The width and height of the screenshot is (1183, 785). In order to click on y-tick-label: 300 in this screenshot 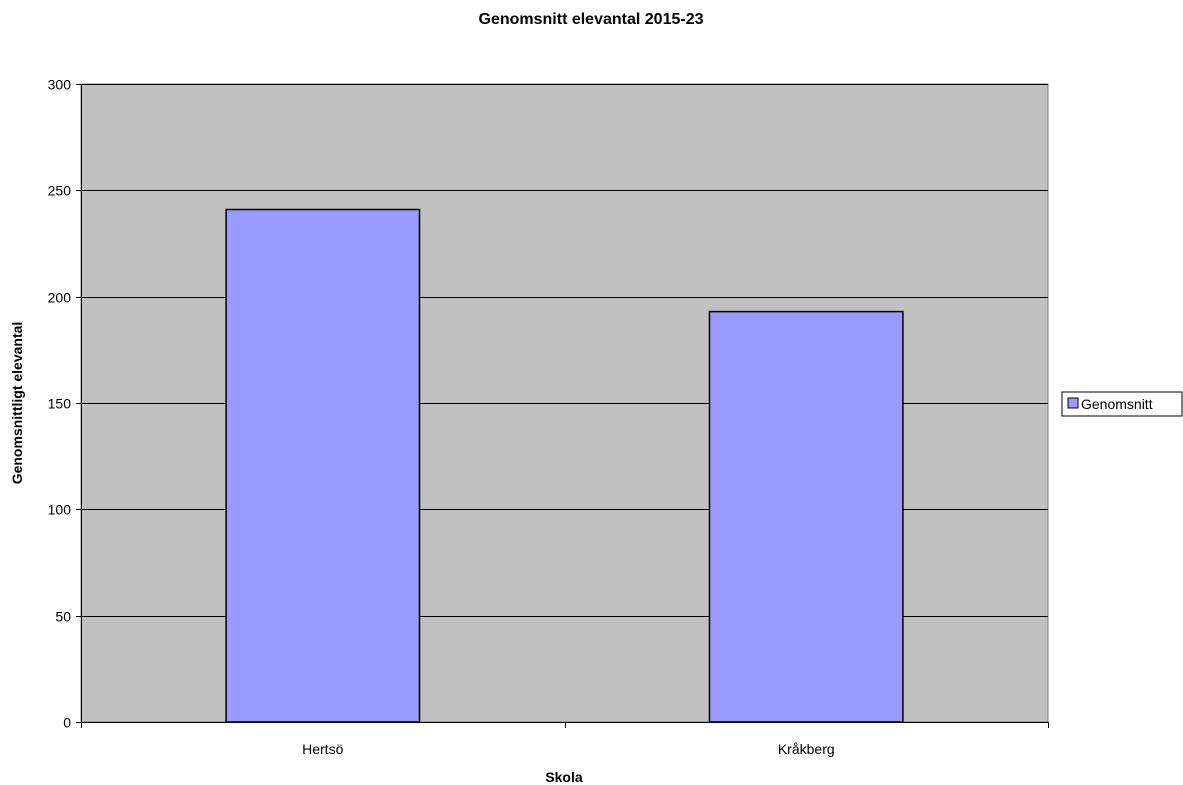, I will do `click(60, 85)`.